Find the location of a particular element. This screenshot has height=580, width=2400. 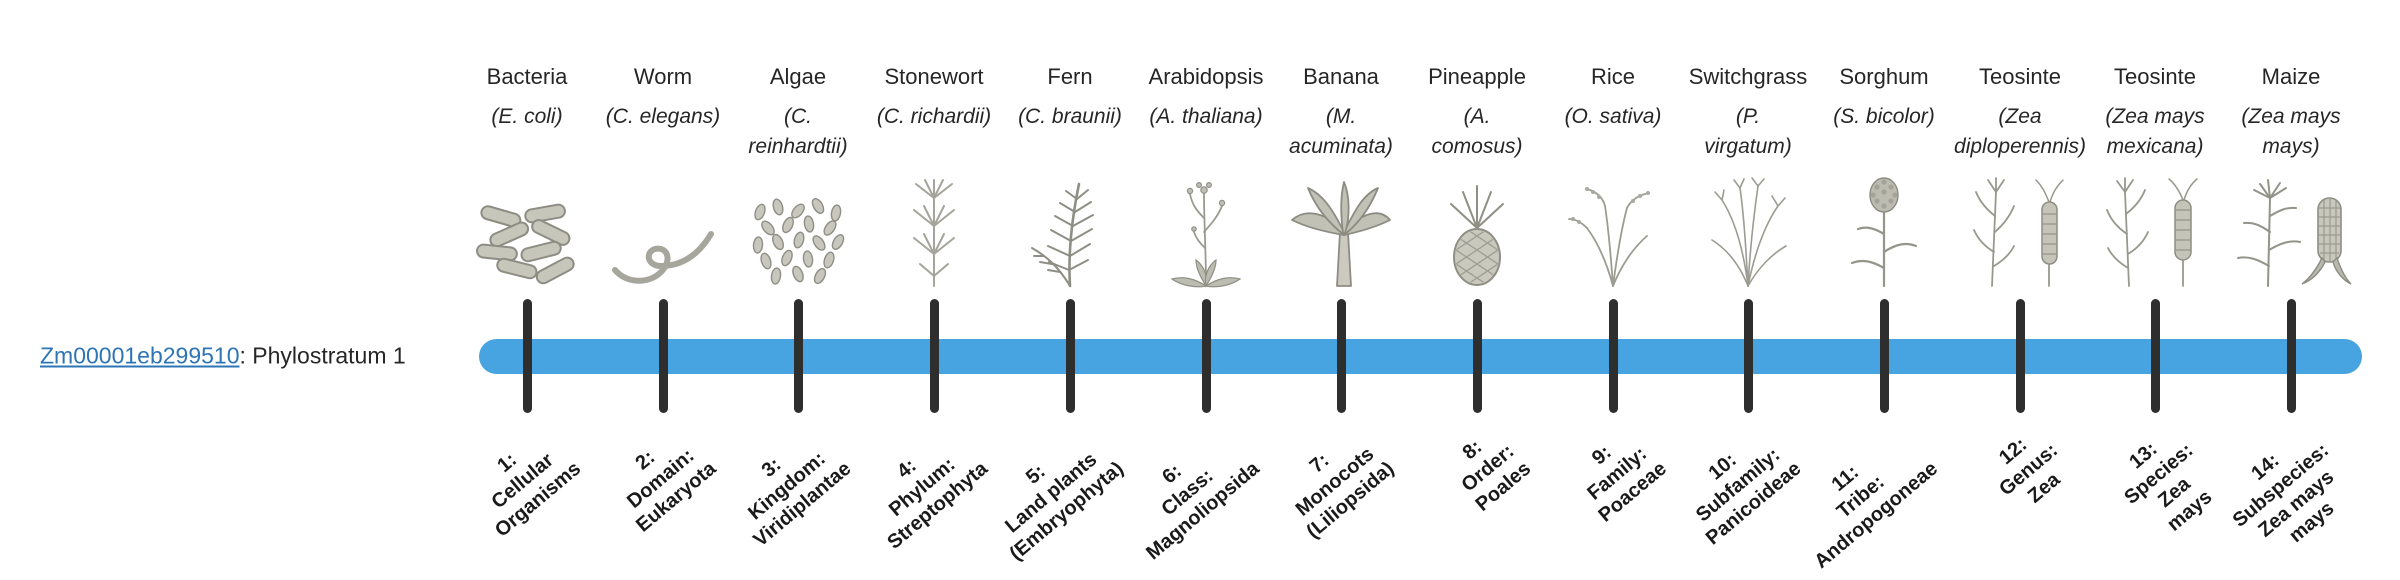

maize-icon is located at coordinates (2291, 228).